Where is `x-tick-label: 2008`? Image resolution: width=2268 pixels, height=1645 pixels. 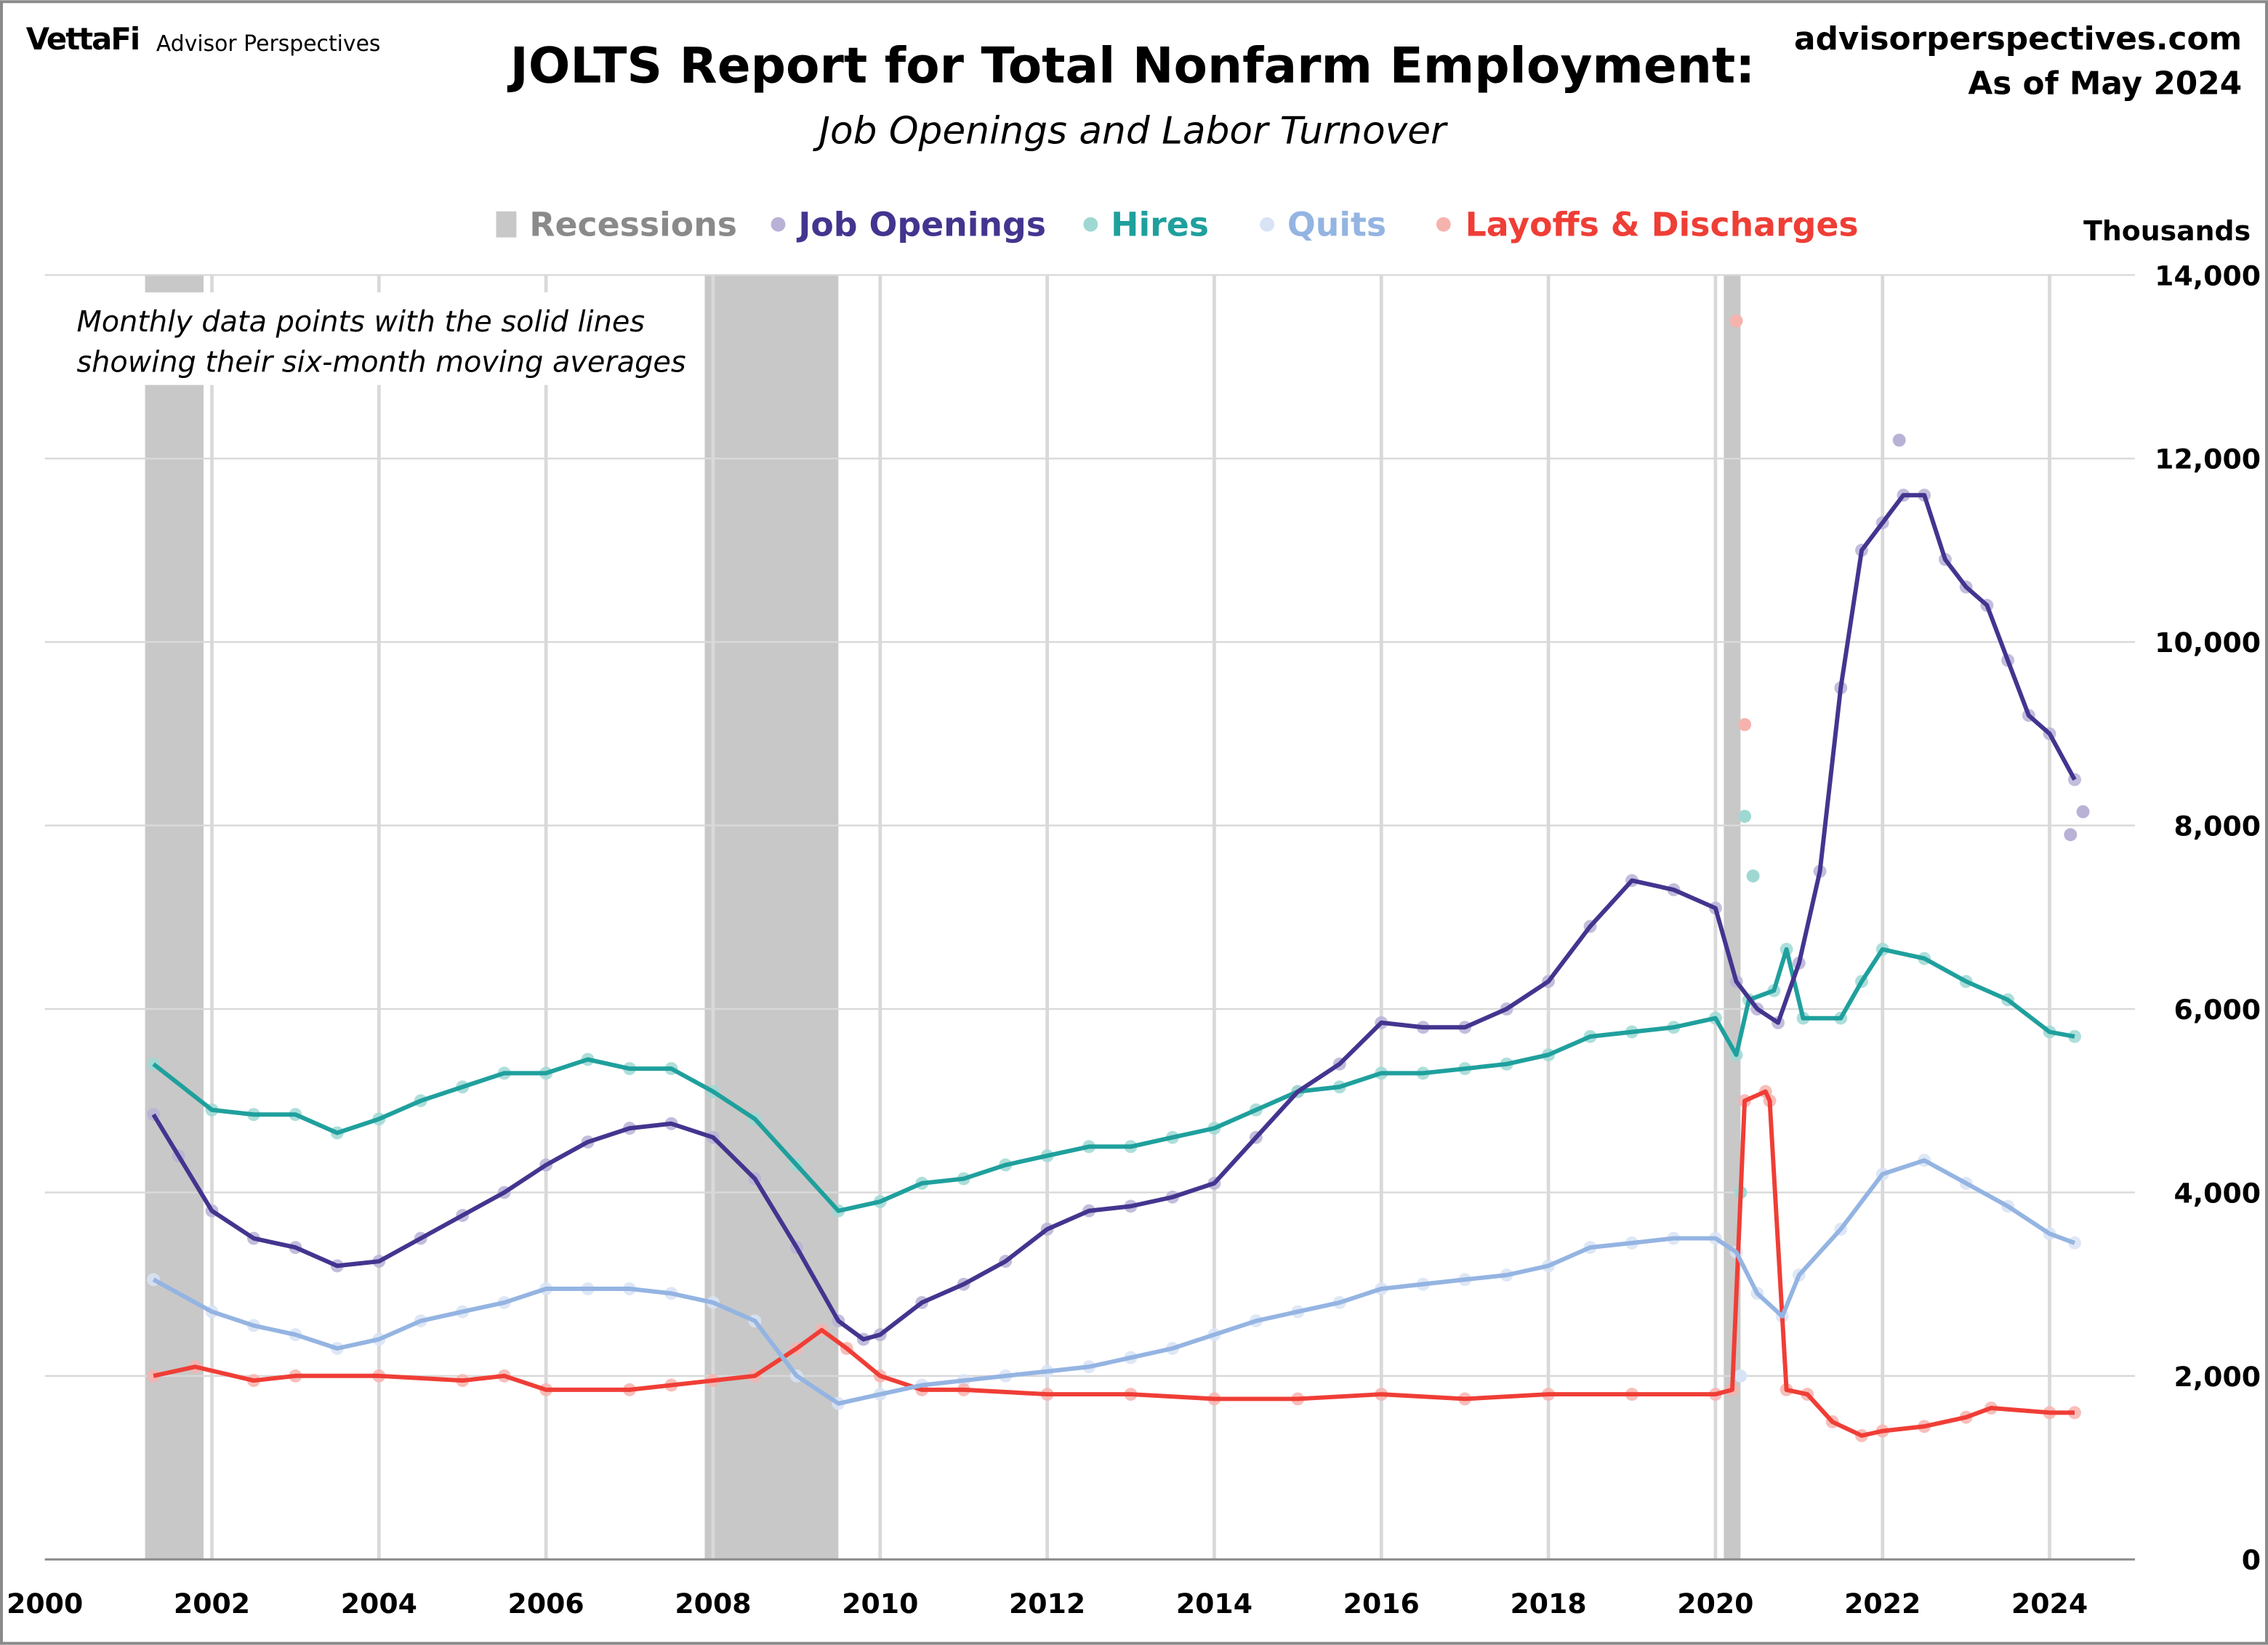 x-tick-label: 2008 is located at coordinates (713, 1604).